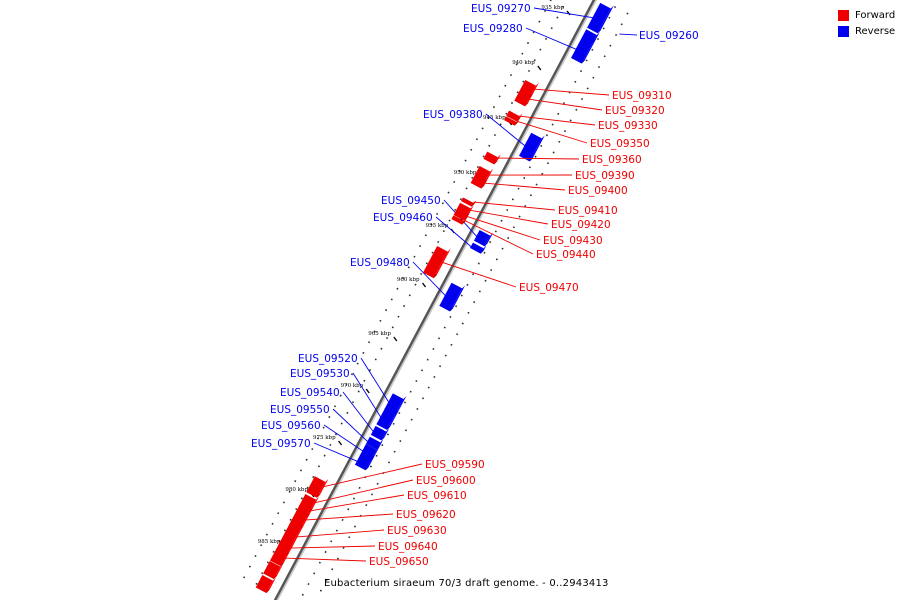 This screenshot has width=900, height=600. I want to click on legend-forward: Forward, so click(868, 15).